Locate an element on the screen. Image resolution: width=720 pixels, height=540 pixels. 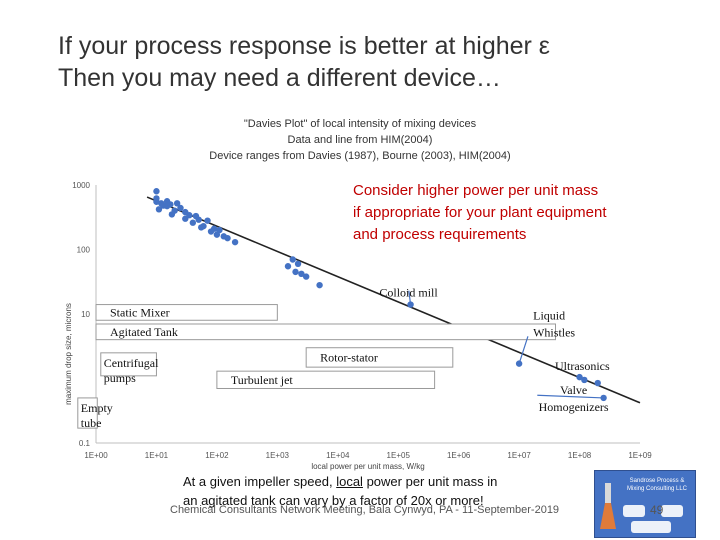
x-axis-label: local power per unit mass, W/kg is located at coordinates (367, 466).